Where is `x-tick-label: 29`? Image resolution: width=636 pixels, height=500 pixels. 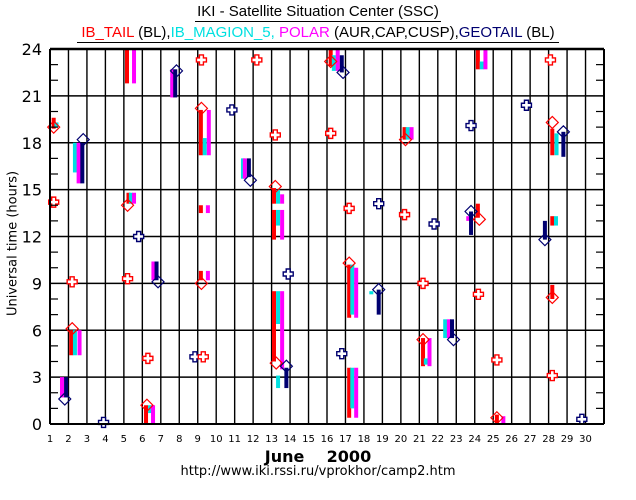 x-tick-label: 29 is located at coordinates (567, 439).